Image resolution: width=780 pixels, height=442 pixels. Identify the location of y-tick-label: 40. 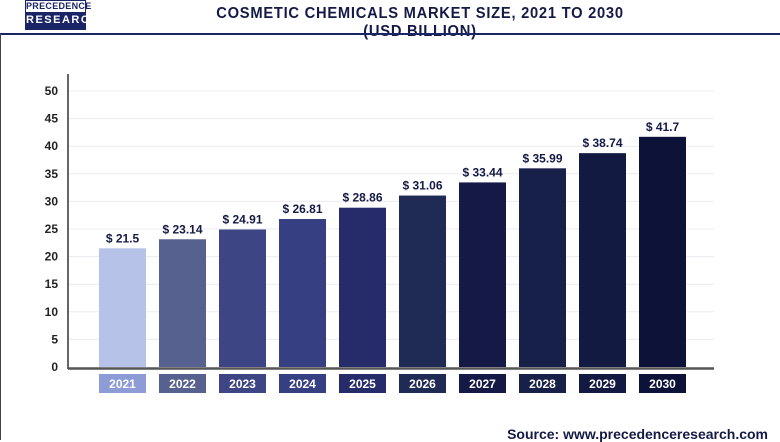
(52, 146).